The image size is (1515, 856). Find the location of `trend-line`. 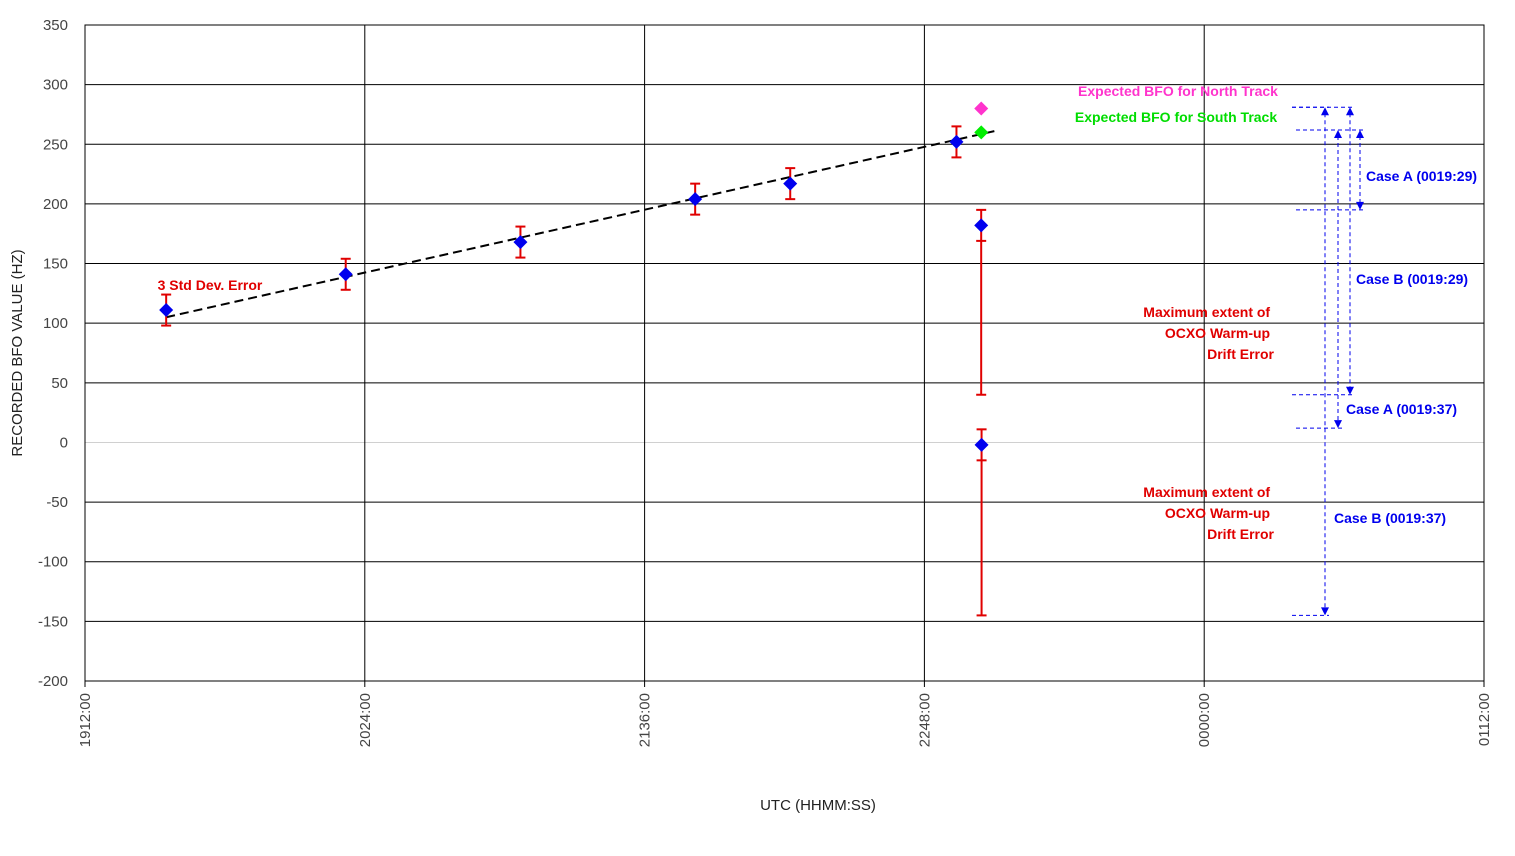

trend-line is located at coordinates (580, 224).